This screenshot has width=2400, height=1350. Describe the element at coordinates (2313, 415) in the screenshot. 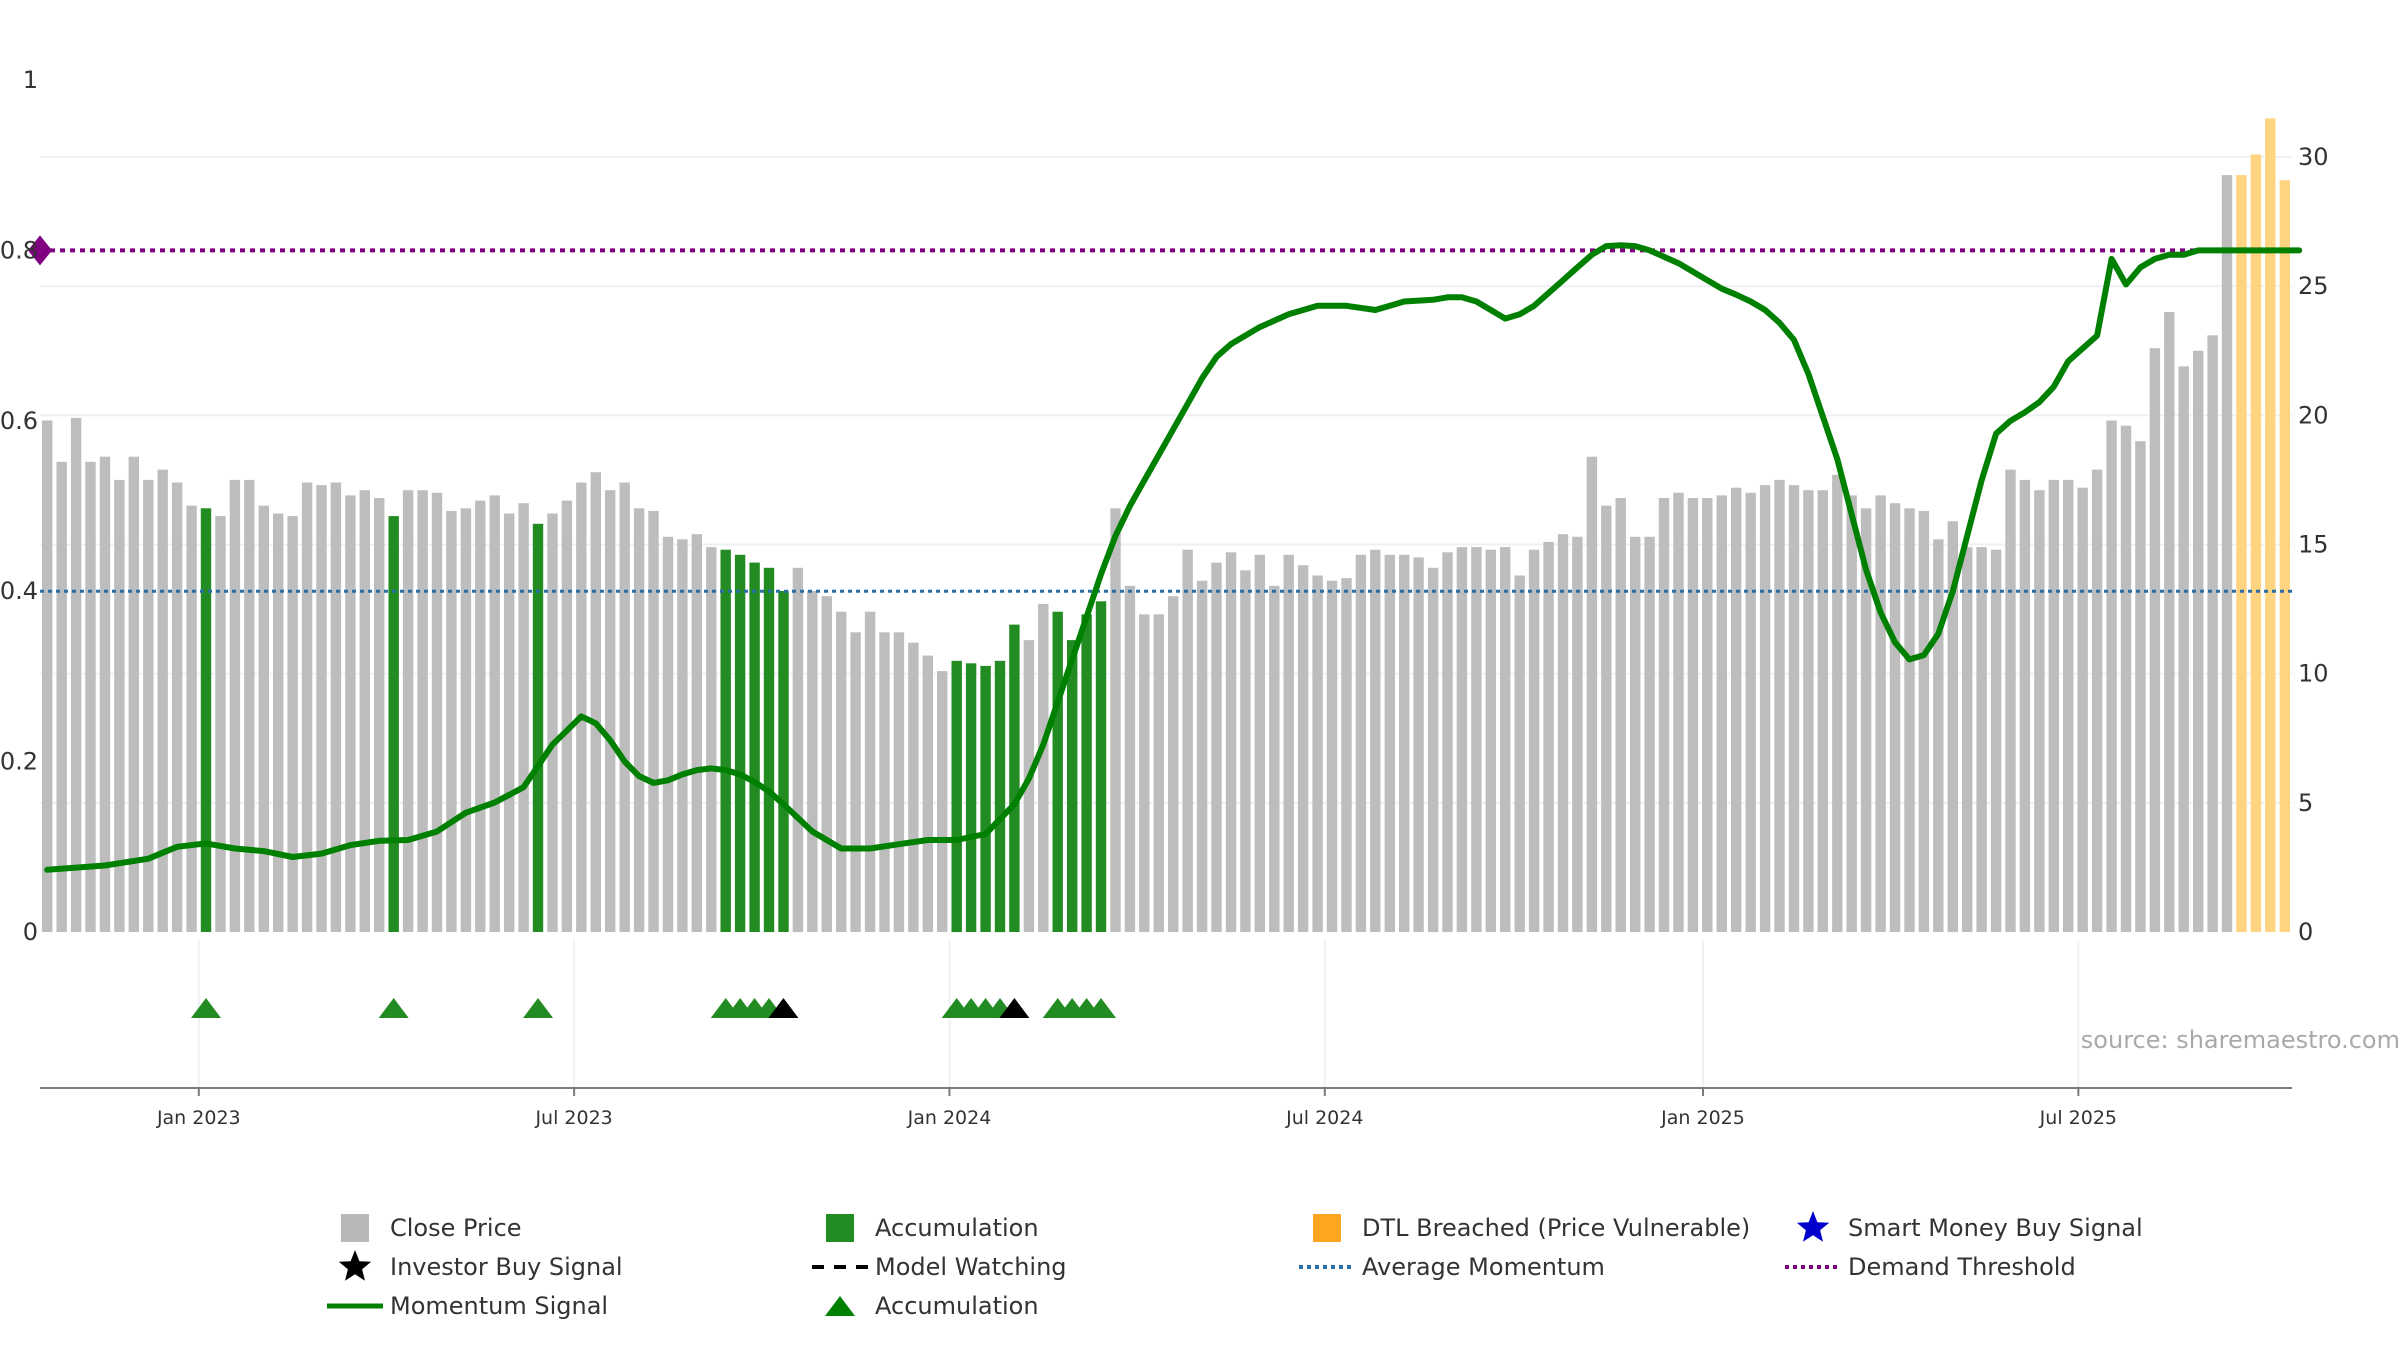

I see `y-right-tick: 20` at that location.